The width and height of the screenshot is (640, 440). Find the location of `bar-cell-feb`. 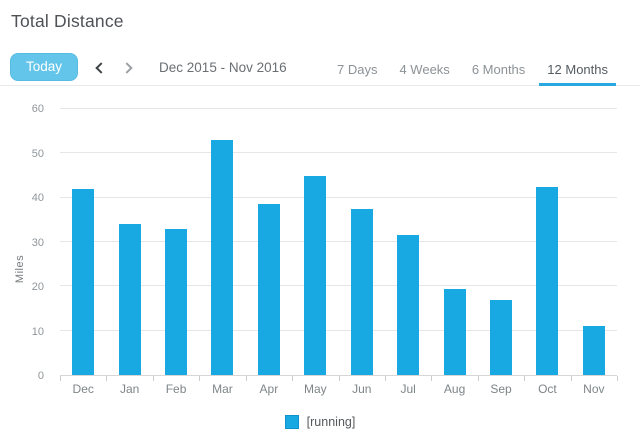

bar-cell-feb is located at coordinates (176, 242).